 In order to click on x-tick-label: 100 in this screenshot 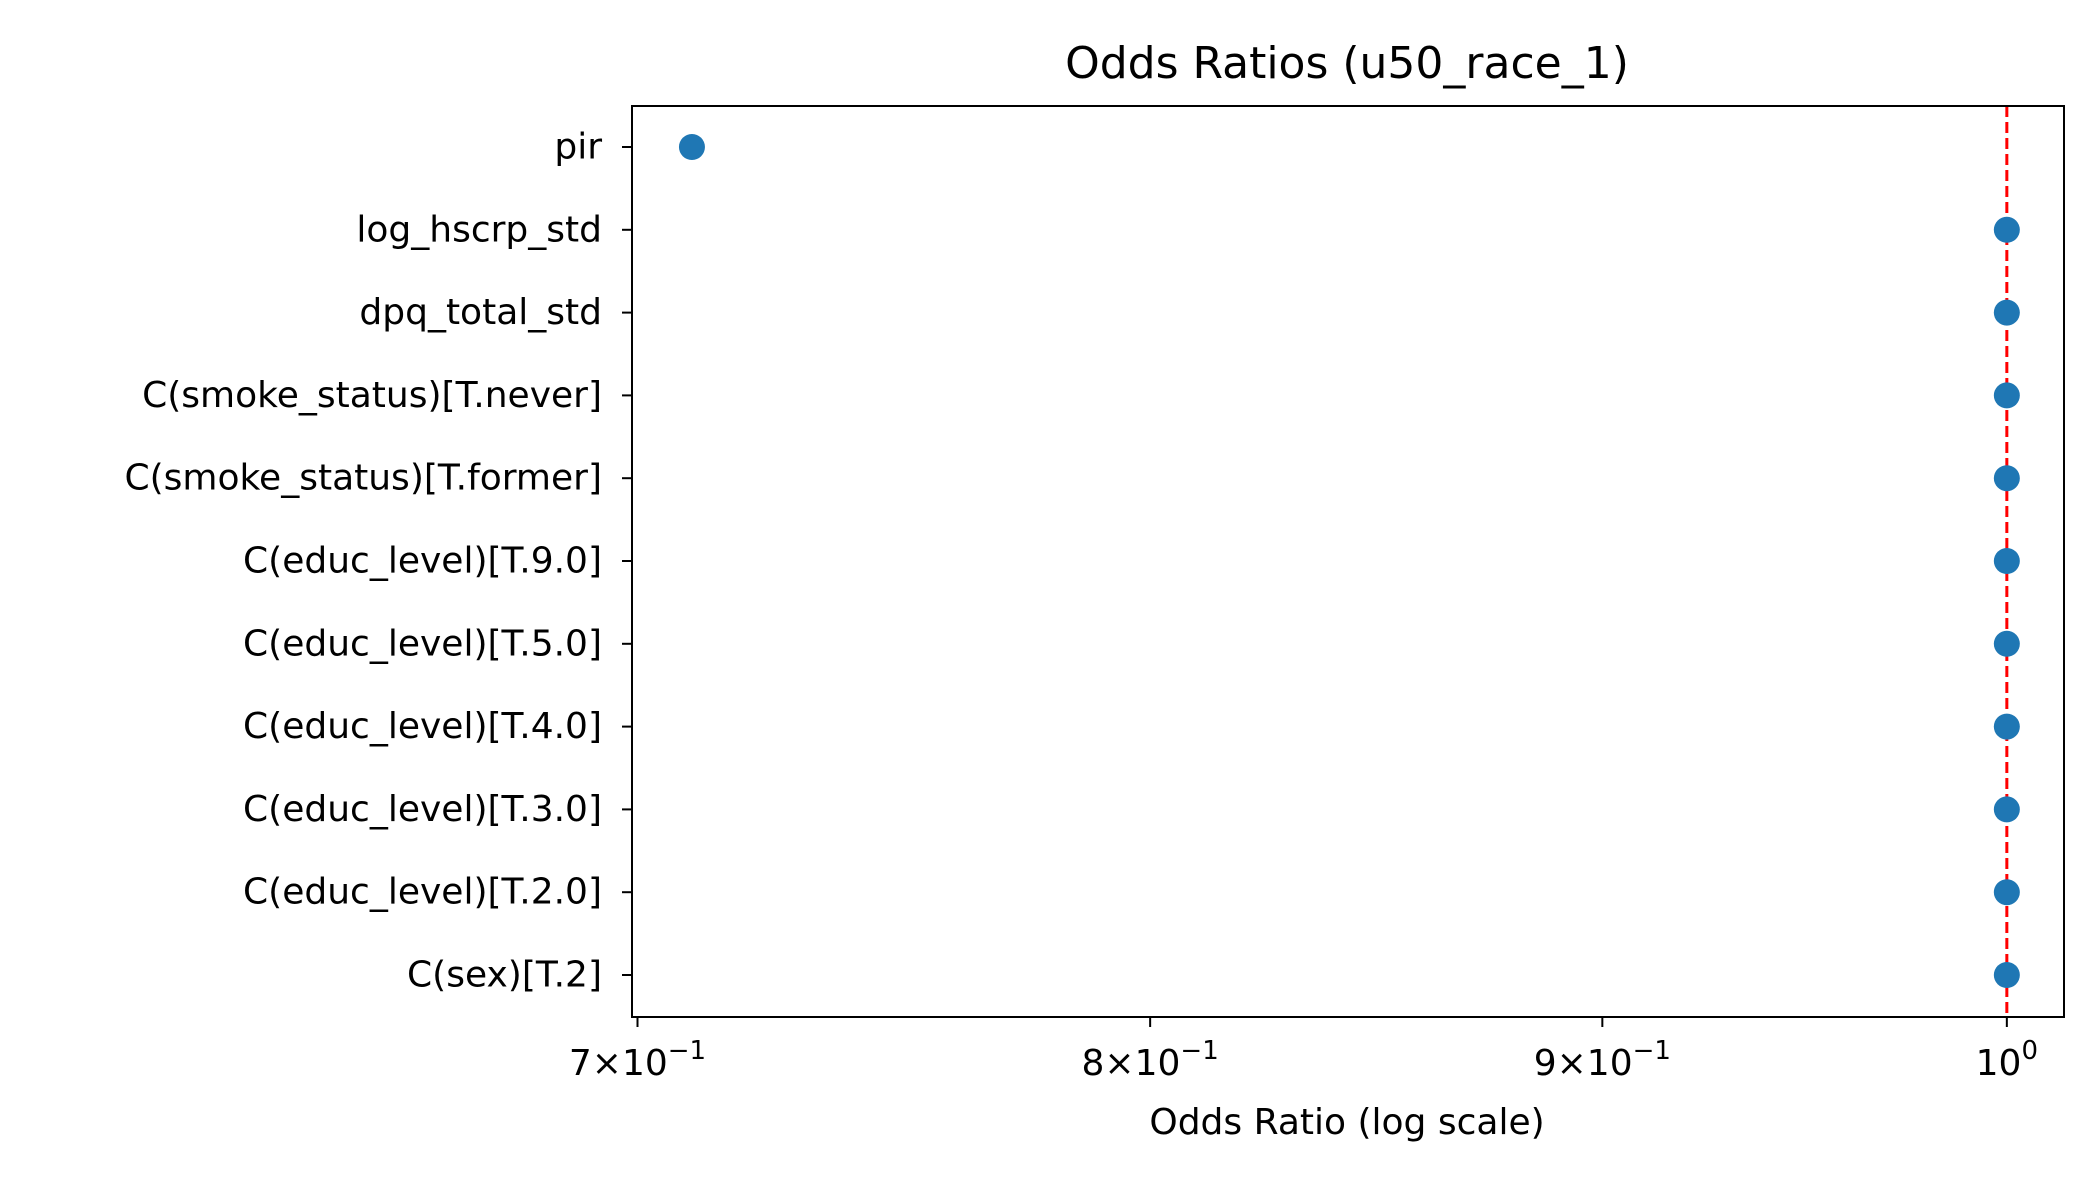, I will do `click(2007, 1060)`.